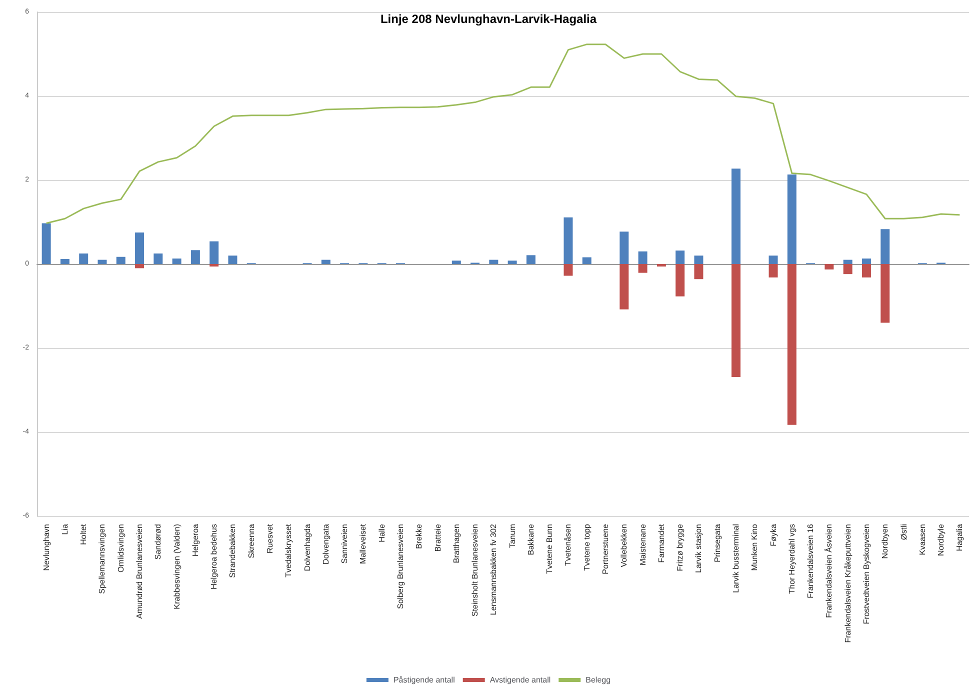  I want to click on legend-label: Avstigende antall, so click(520, 680).